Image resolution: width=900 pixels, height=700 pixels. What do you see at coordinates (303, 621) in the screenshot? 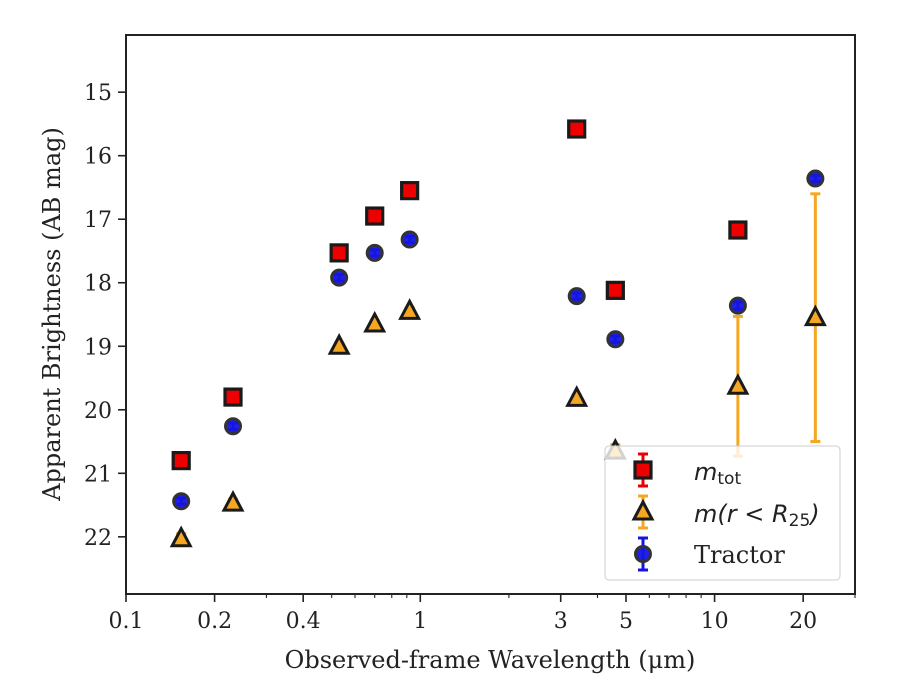
I see `x-tick-label: 0.4` at bounding box center [303, 621].